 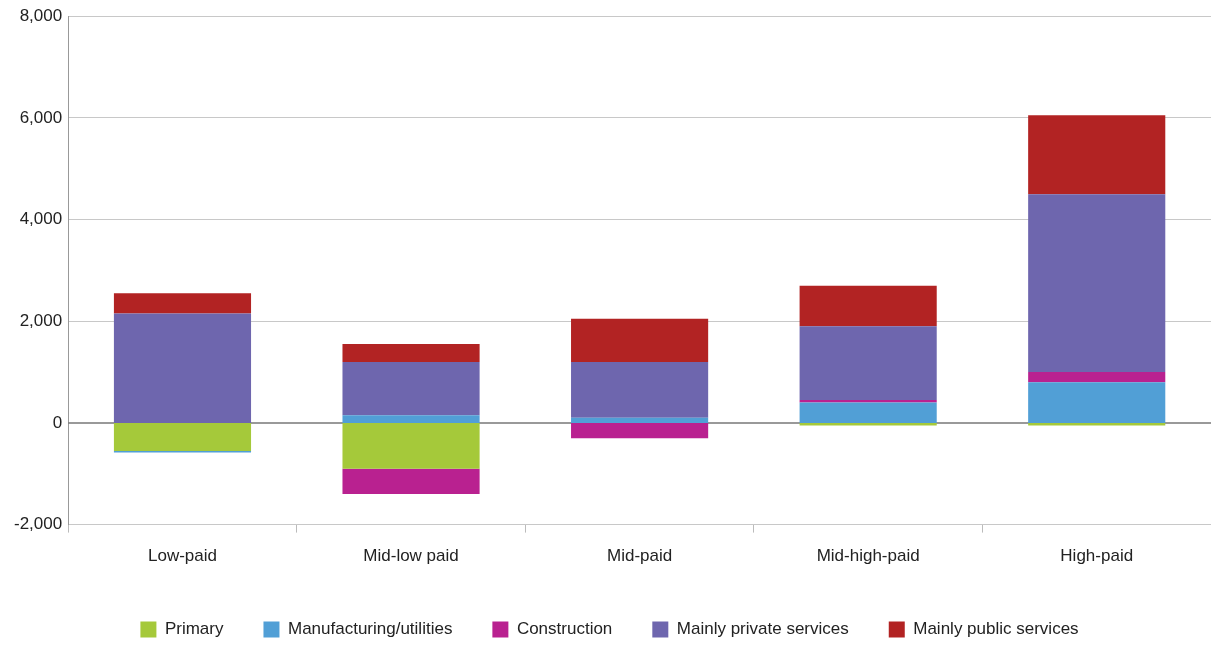 I want to click on legend-label: Primary, so click(x=194, y=629).